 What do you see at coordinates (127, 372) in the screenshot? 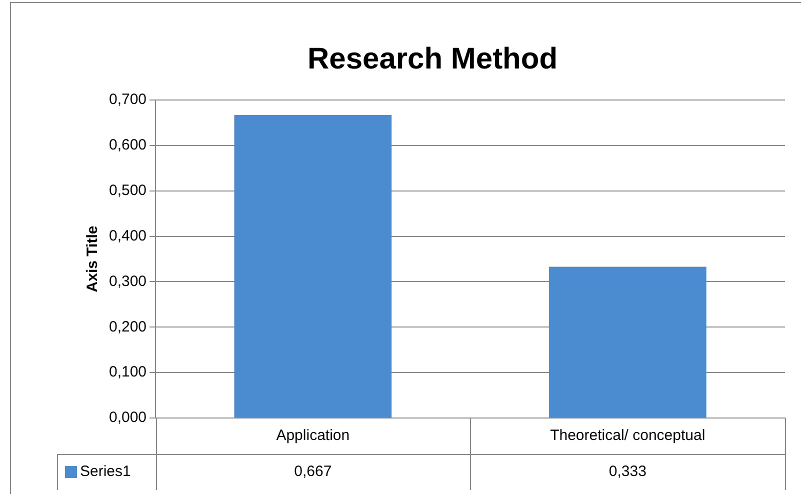
I see `y-tick-label: 0,100` at bounding box center [127, 372].